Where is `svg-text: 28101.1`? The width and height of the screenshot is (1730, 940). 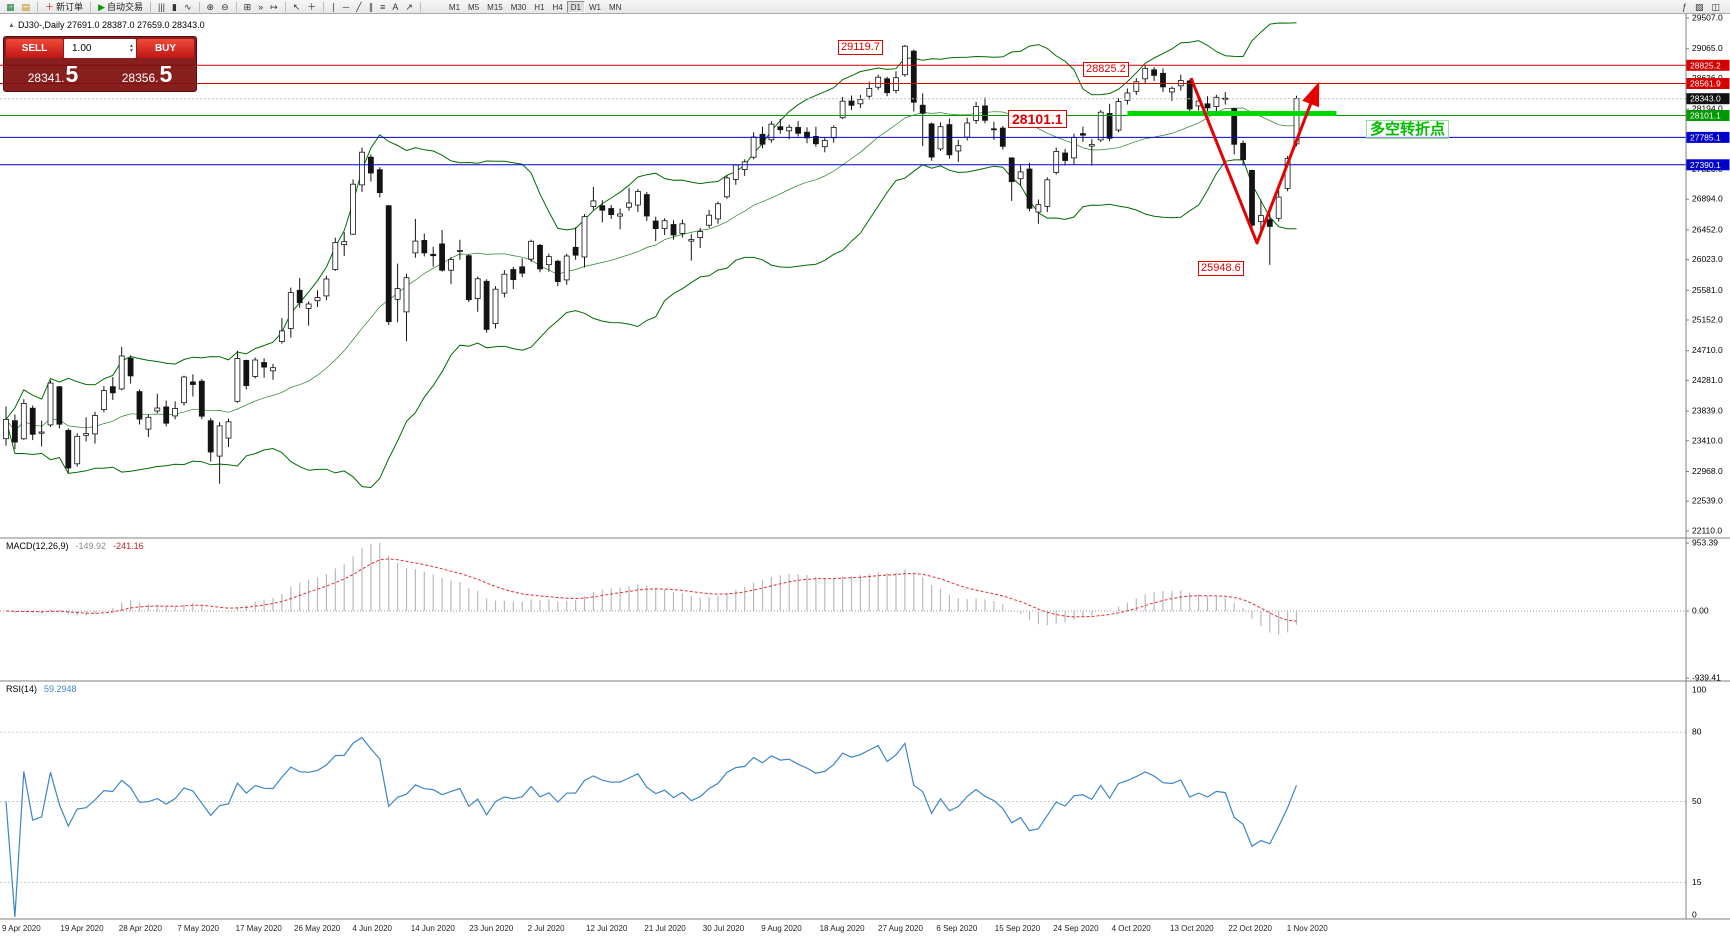
svg-text: 28101.1 is located at coordinates (1705, 116).